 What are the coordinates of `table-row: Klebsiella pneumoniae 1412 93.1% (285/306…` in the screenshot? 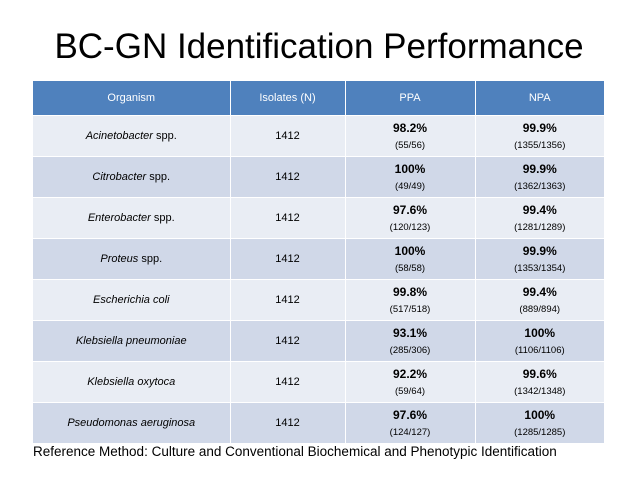 It's located at (318, 341).